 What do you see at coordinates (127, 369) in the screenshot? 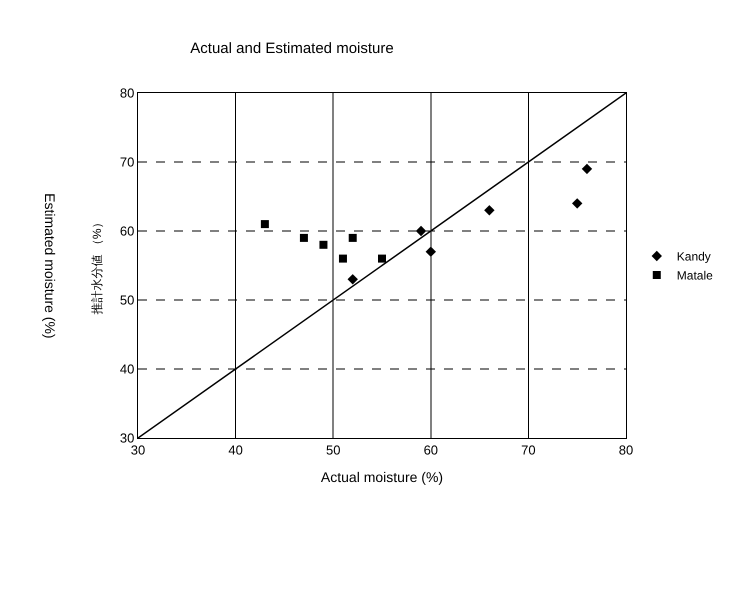
I see `y-tick-label: 40` at bounding box center [127, 369].